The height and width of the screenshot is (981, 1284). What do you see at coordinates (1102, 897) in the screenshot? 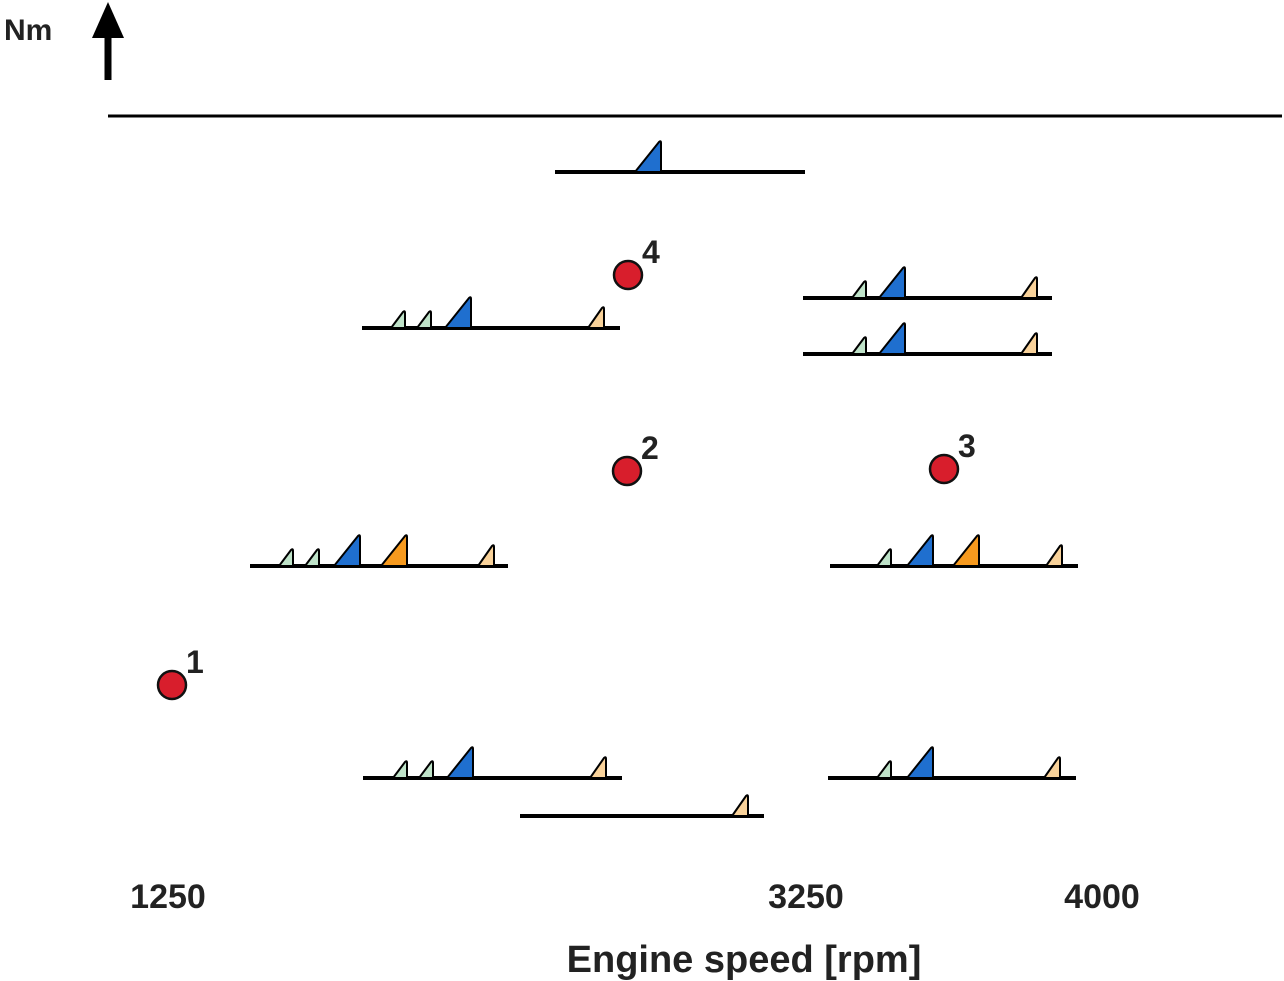
I see `x-tick-label: 4000` at bounding box center [1102, 897].